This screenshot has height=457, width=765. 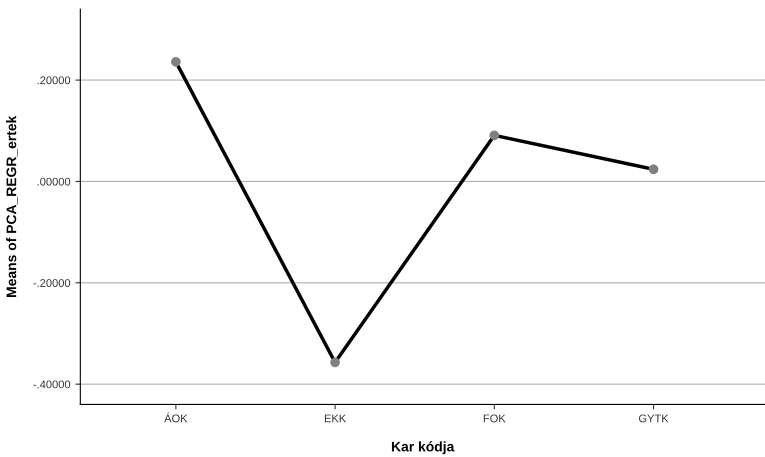 What do you see at coordinates (54, 80) in the screenshot?
I see `y-tick-label: .20000` at bounding box center [54, 80].